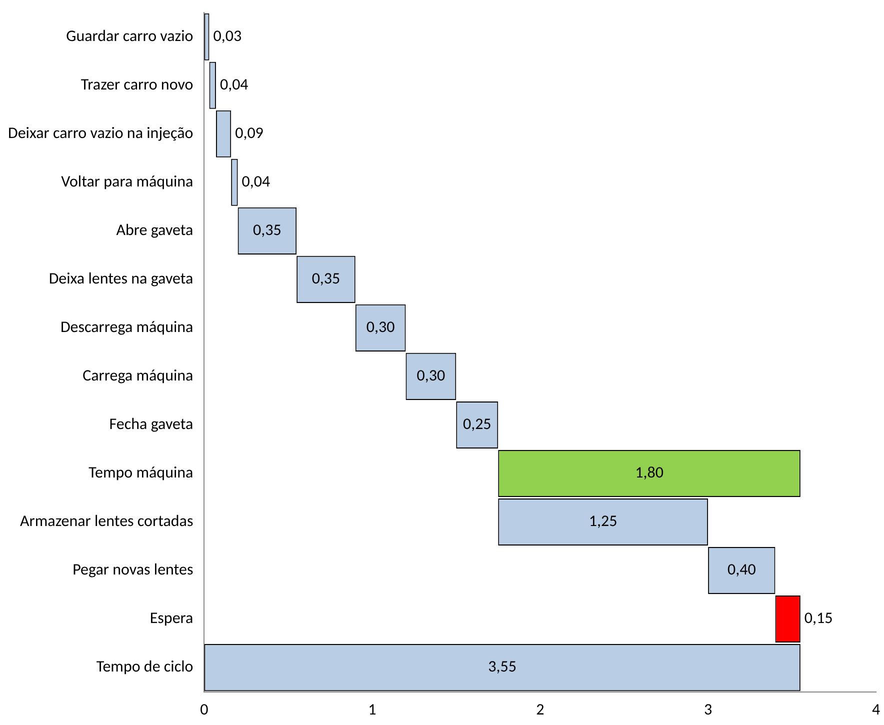 This screenshot has width=884, height=725. What do you see at coordinates (107, 521) in the screenshot?
I see `y-tick-label: Armazenar lentes cortadas` at bounding box center [107, 521].